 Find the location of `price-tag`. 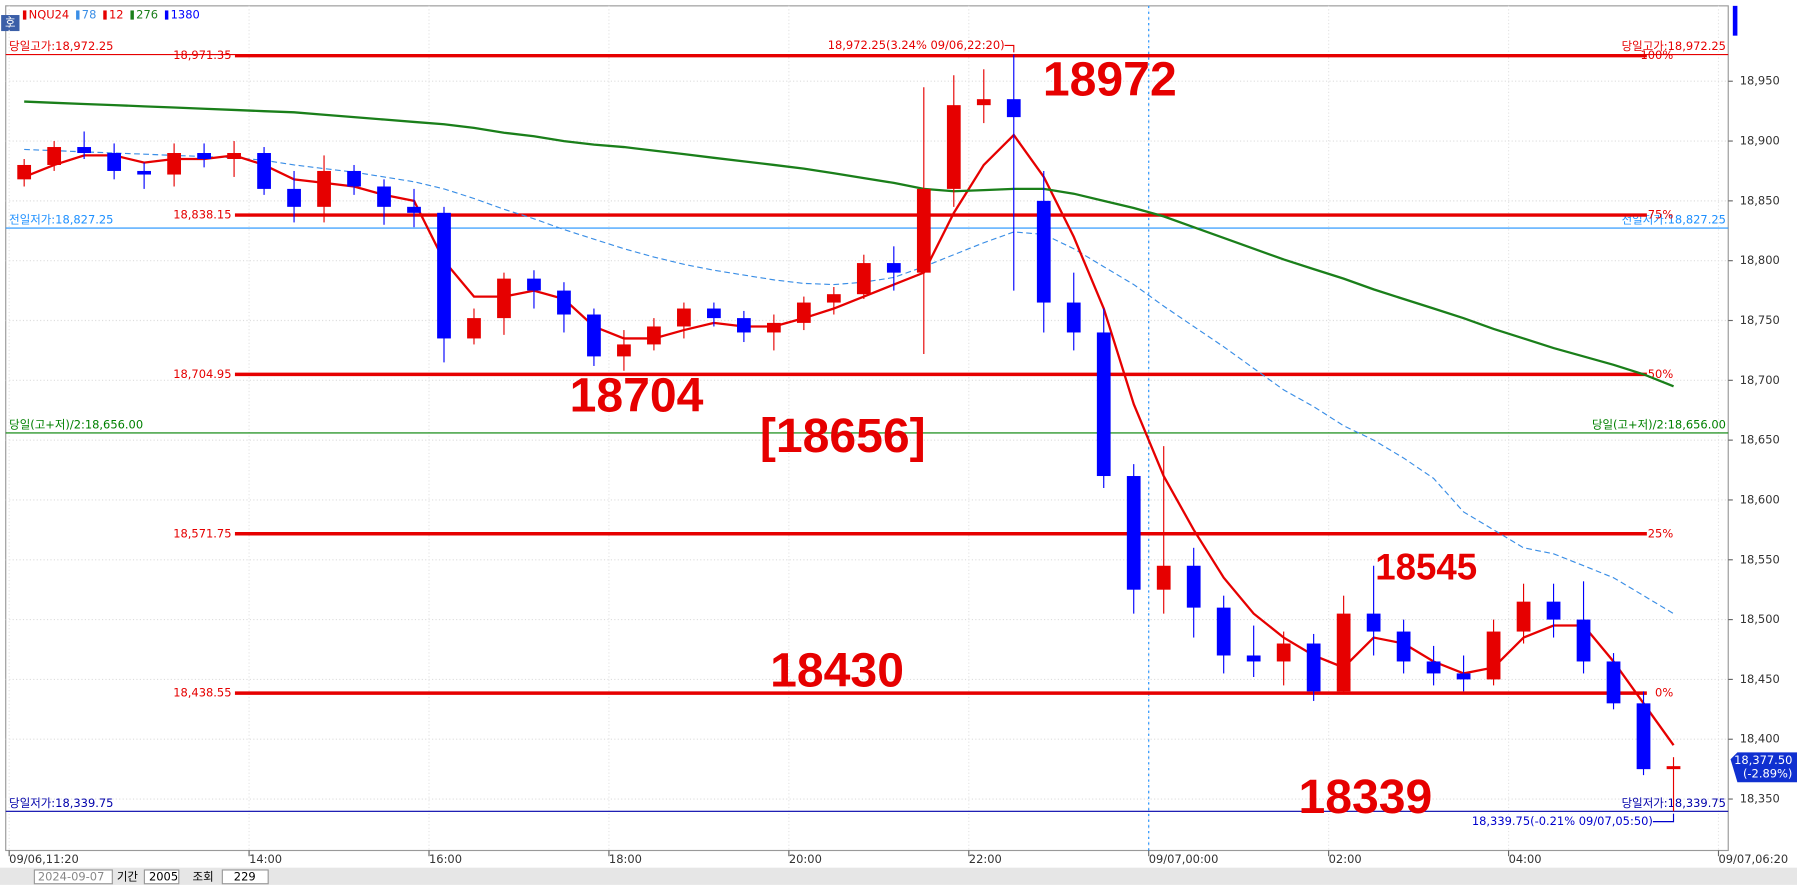

price-tag is located at coordinates (1763, 767).